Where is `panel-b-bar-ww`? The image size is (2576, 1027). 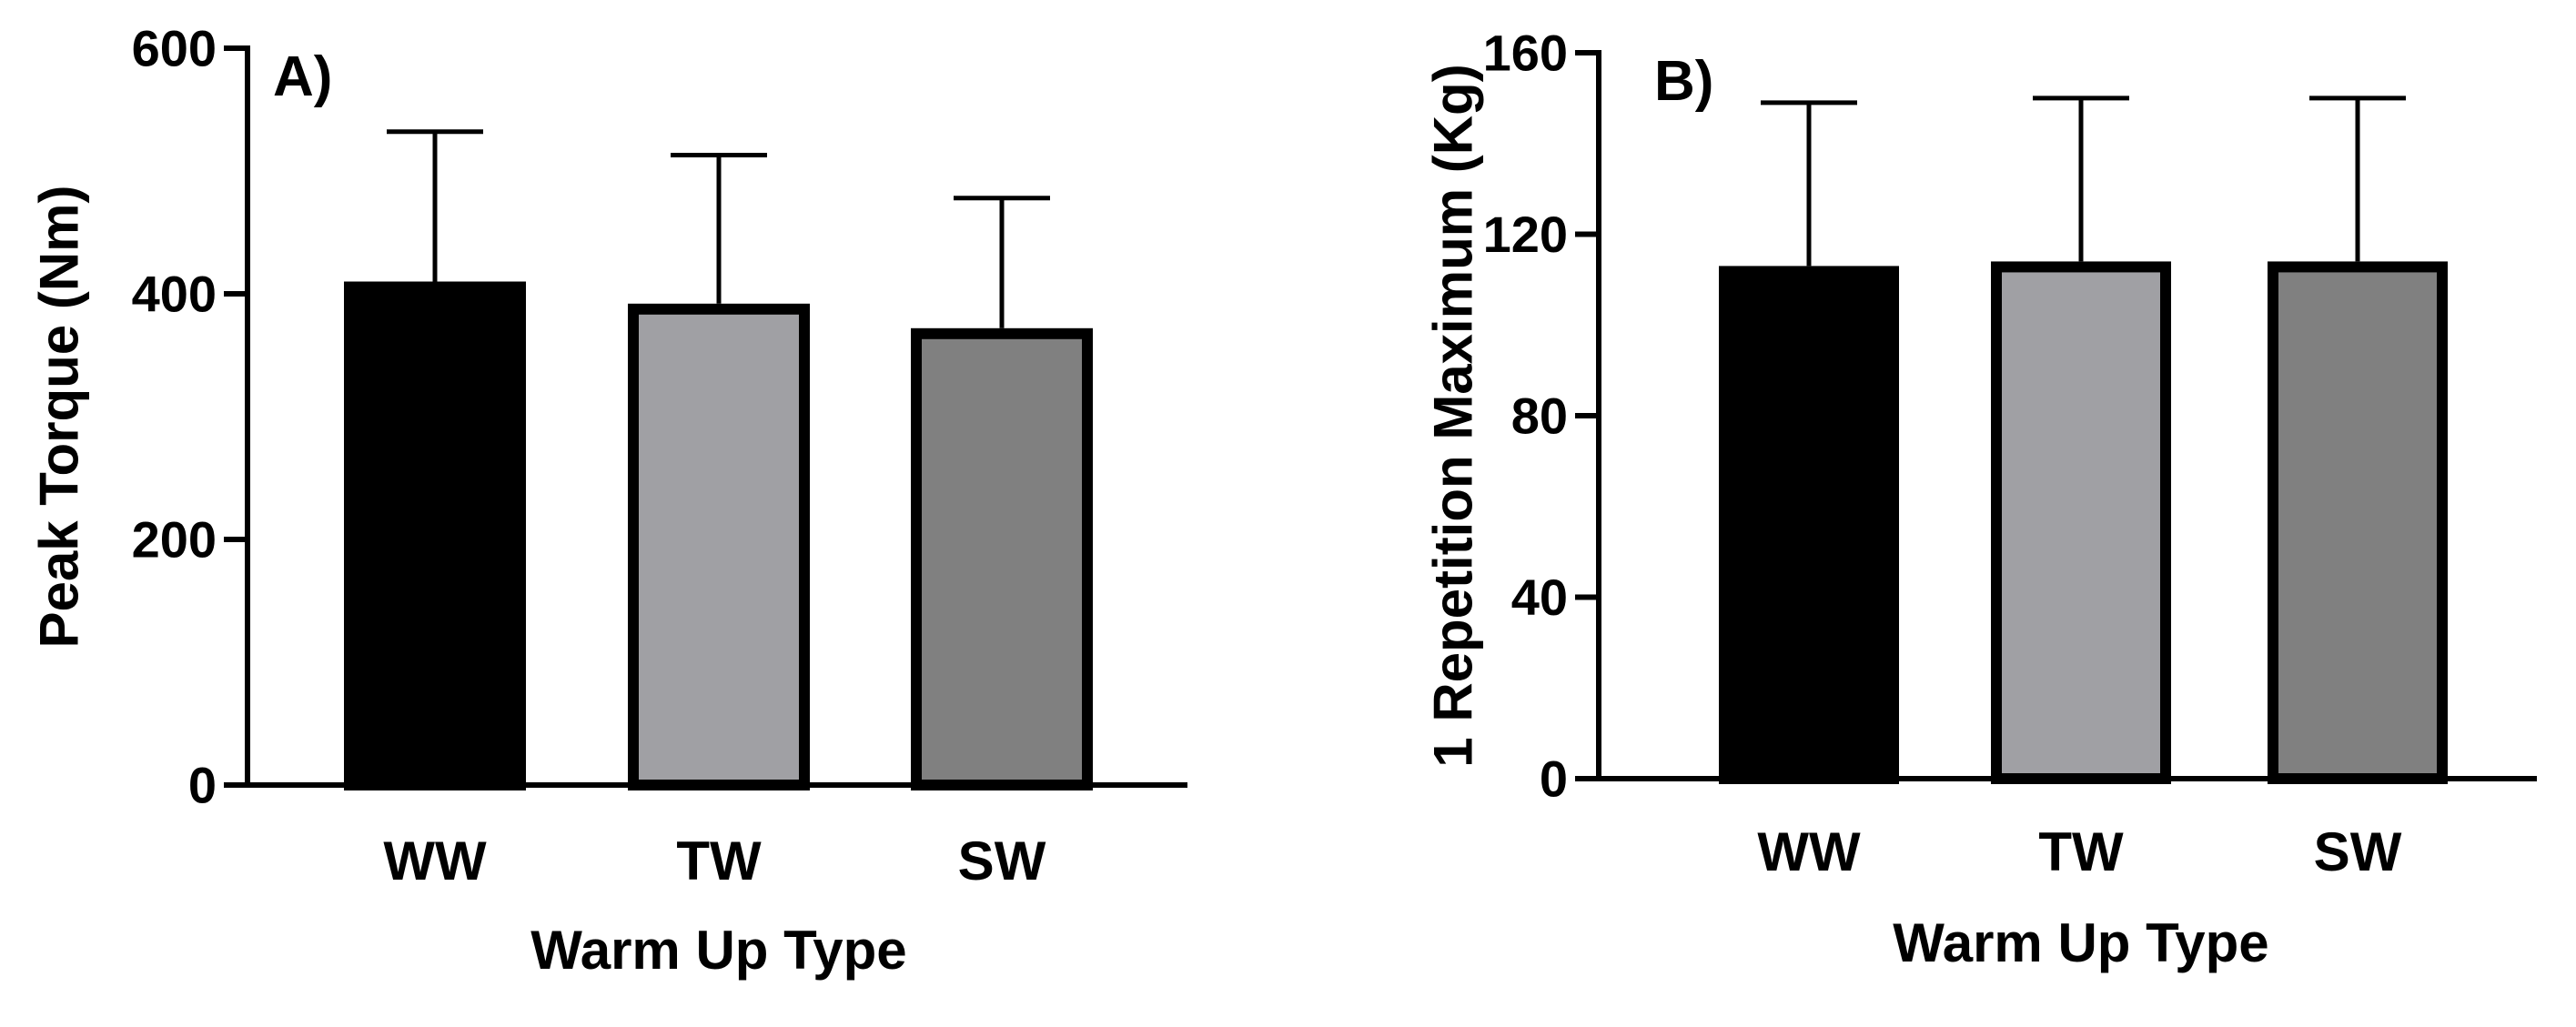 panel-b-bar-ww is located at coordinates (1809, 525).